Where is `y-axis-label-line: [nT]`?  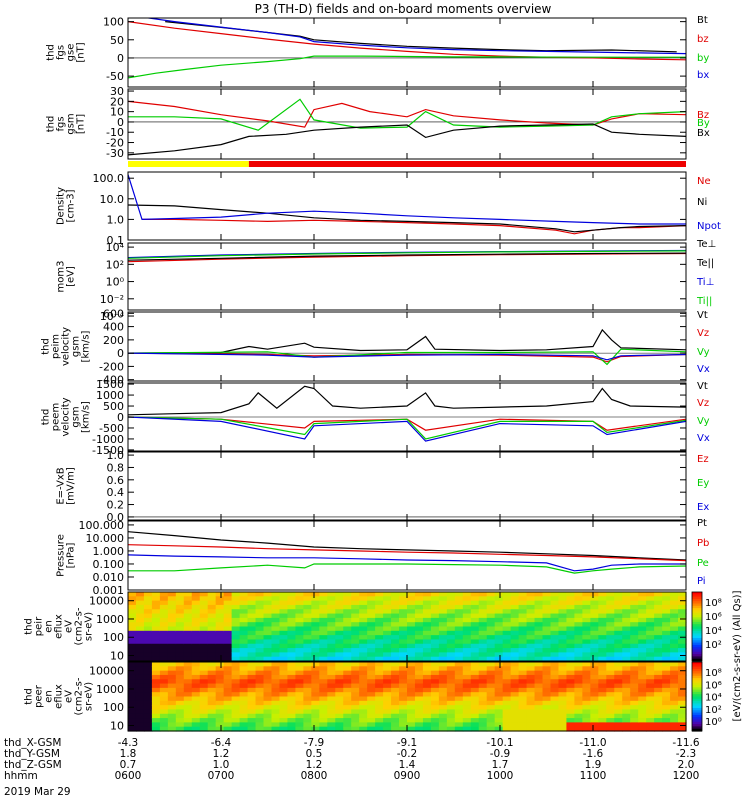
y-axis-label-line: [nT] is located at coordinates (81, 124).